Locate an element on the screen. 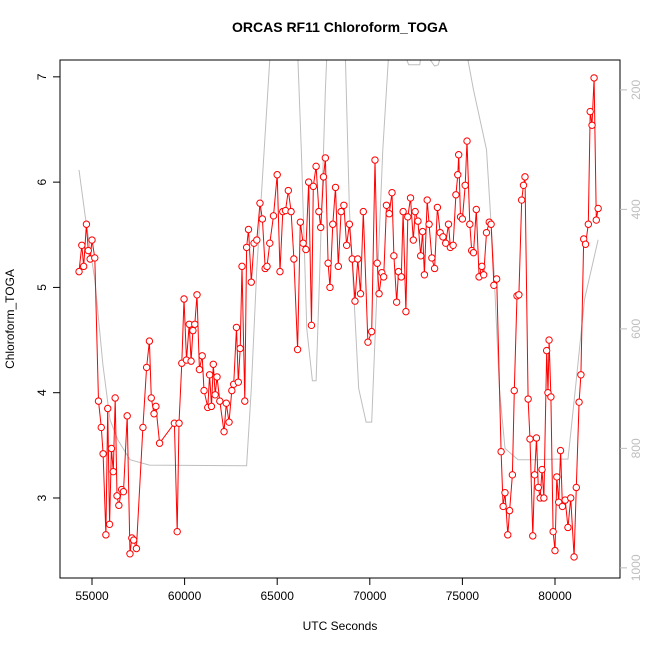 The image size is (650, 650). x-tick-label: 80000 is located at coordinates (555, 596).